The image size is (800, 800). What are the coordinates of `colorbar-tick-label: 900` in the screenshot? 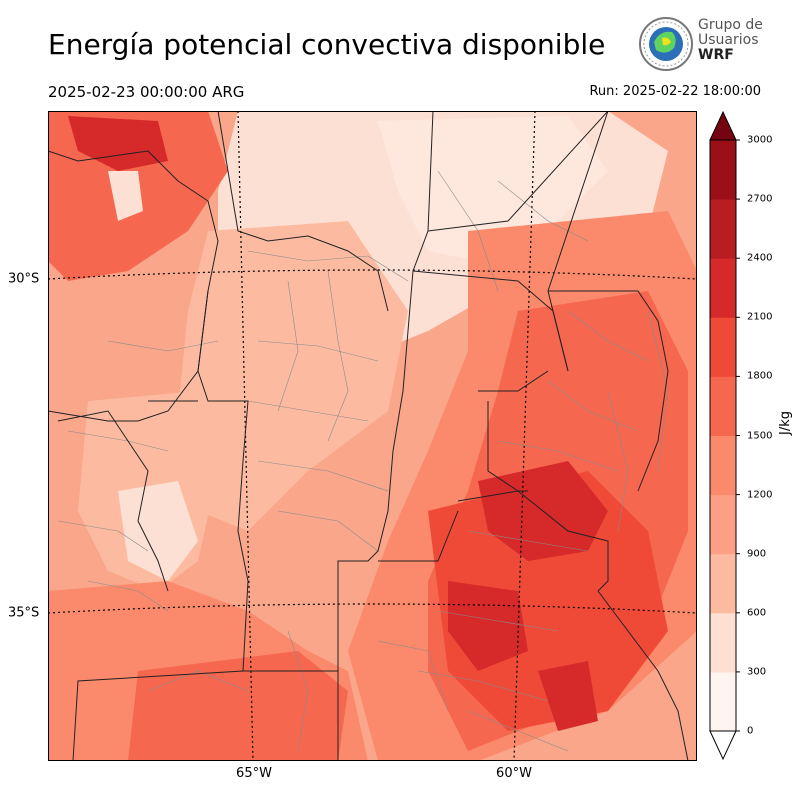 It's located at (757, 554).